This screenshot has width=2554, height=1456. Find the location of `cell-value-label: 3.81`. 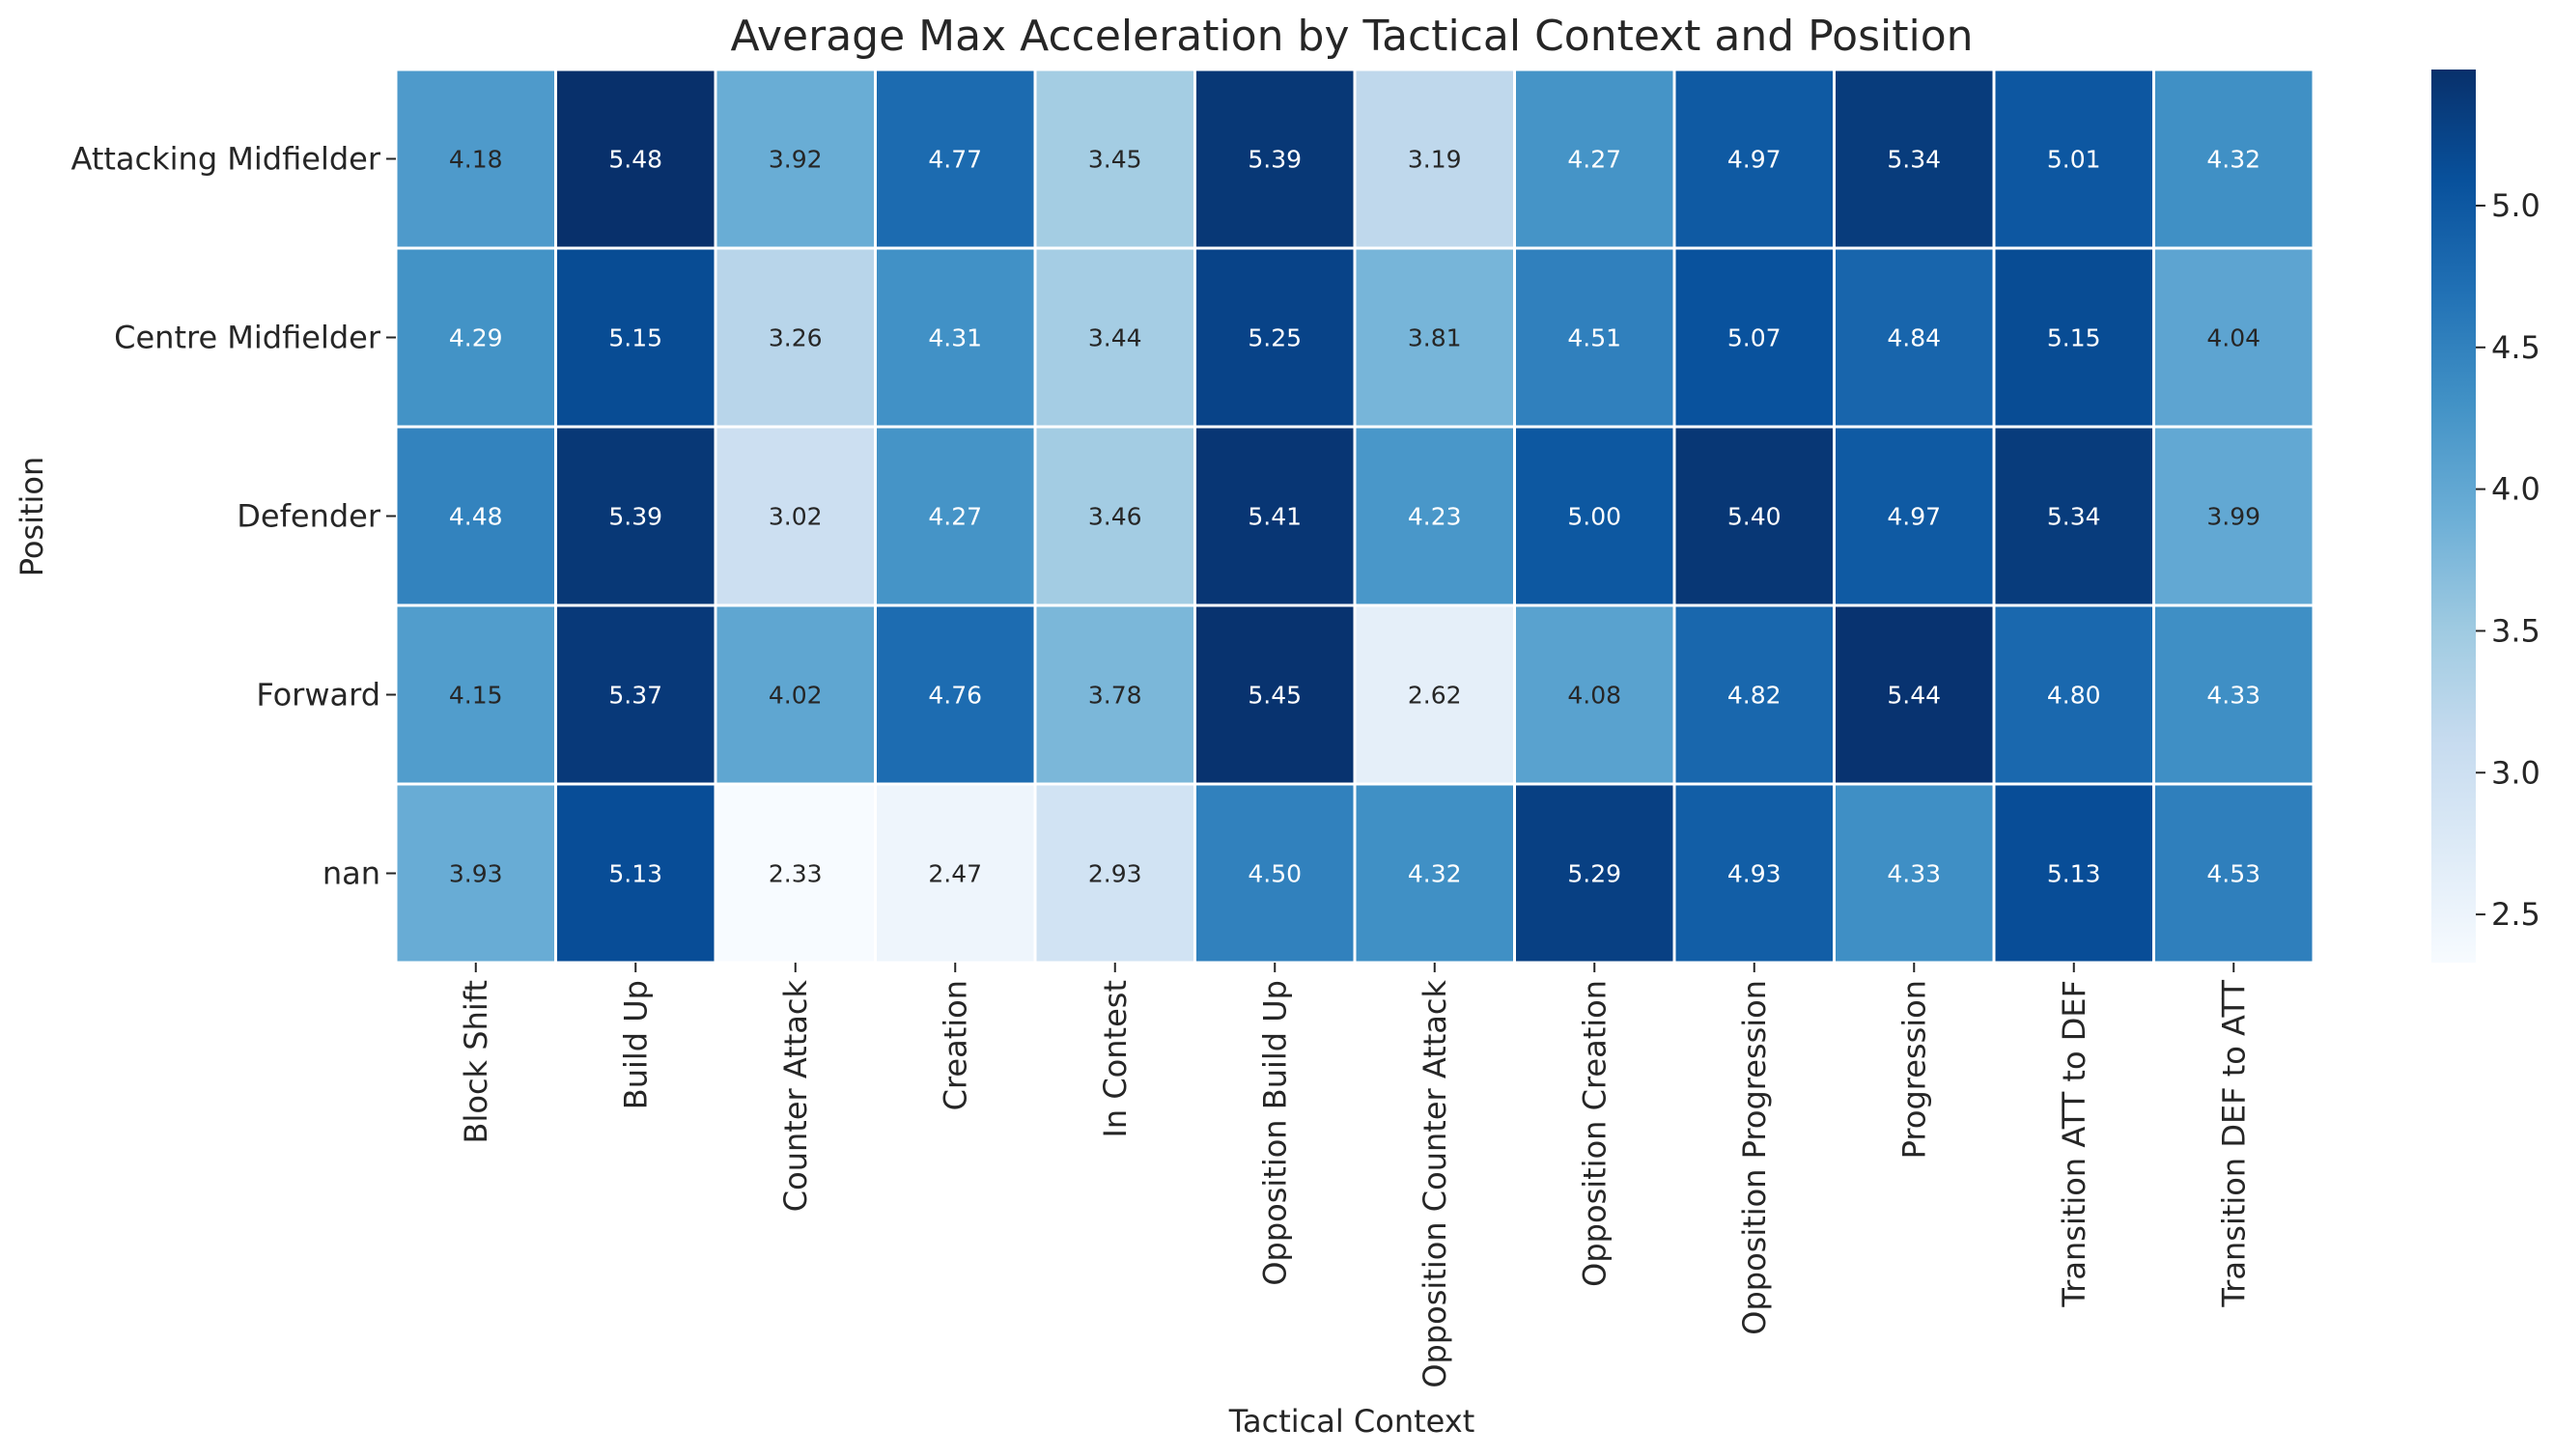

cell-value-label: 3.81 is located at coordinates (1435, 338).